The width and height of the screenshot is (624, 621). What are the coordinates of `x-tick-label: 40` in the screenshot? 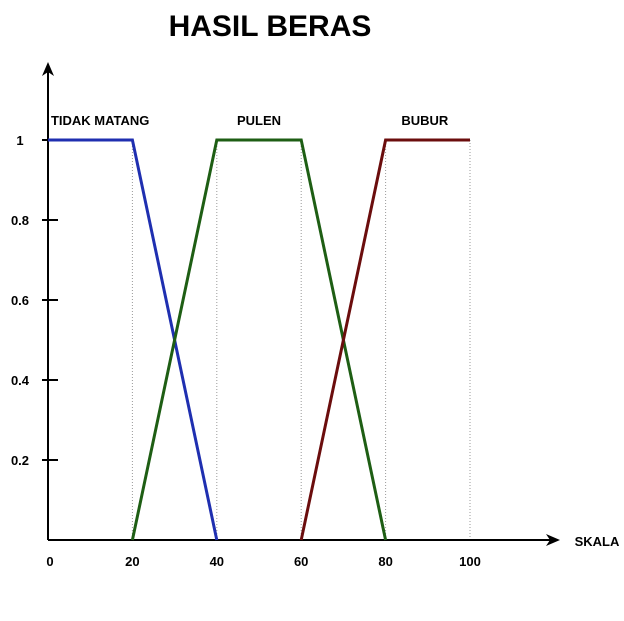 It's located at (217, 561).